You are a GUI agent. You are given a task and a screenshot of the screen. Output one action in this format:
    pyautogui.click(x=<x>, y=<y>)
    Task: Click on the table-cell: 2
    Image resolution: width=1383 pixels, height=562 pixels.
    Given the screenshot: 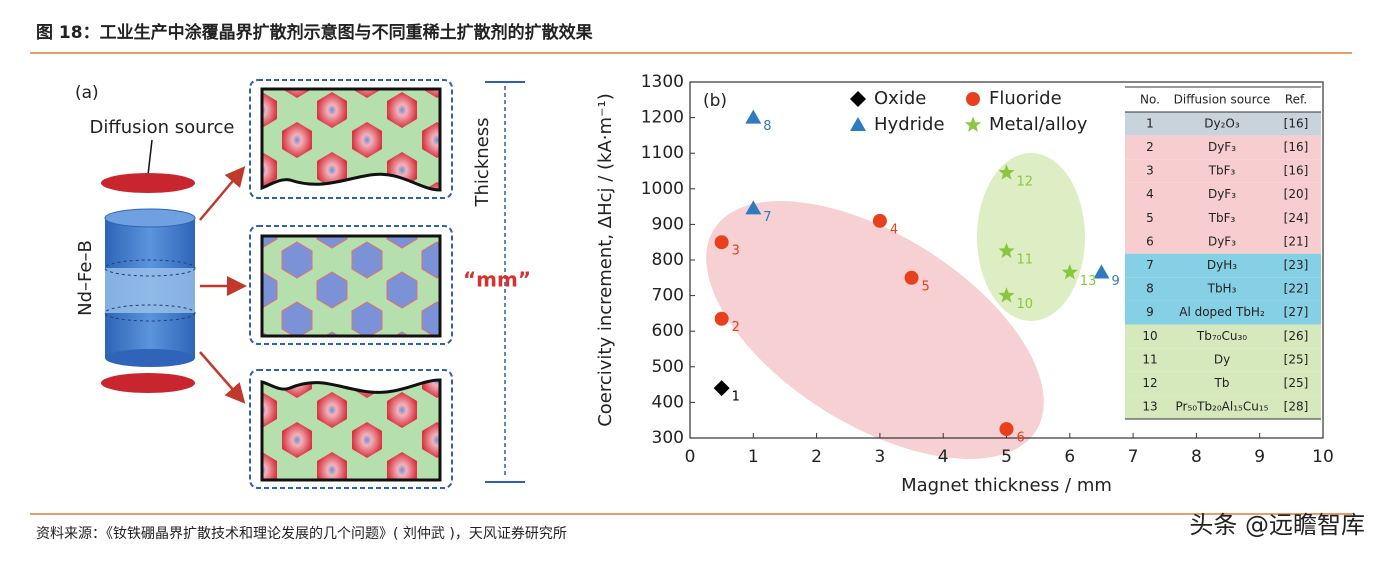 What is the action you would take?
    pyautogui.click(x=1150, y=147)
    